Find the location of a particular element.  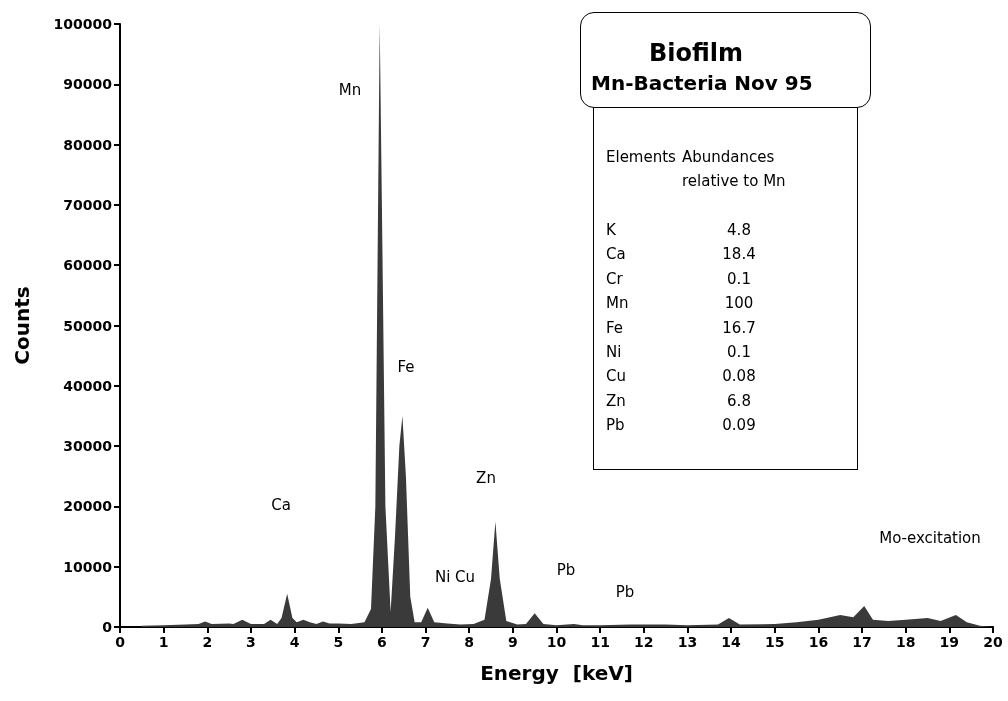

annotation: Abundances relative to Mn is located at coordinates (734, 169).